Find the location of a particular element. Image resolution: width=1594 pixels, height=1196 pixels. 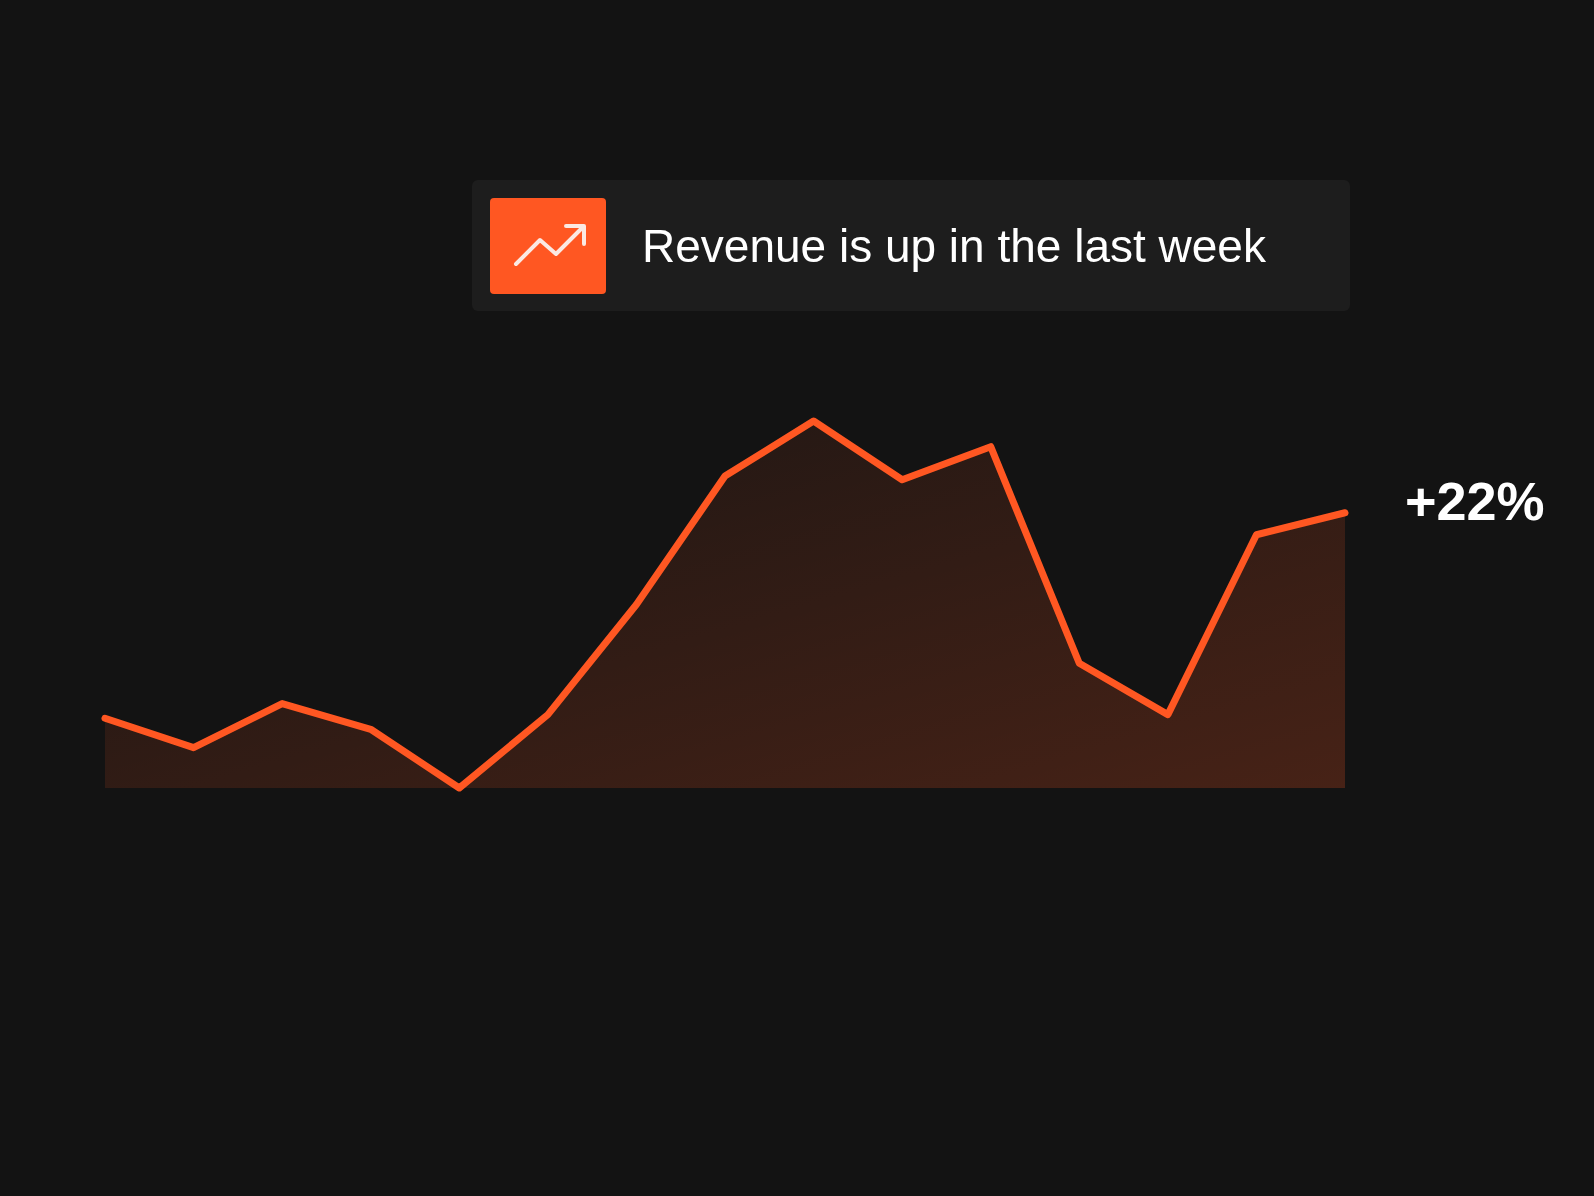

text: +22% is located at coordinates (1475, 501).